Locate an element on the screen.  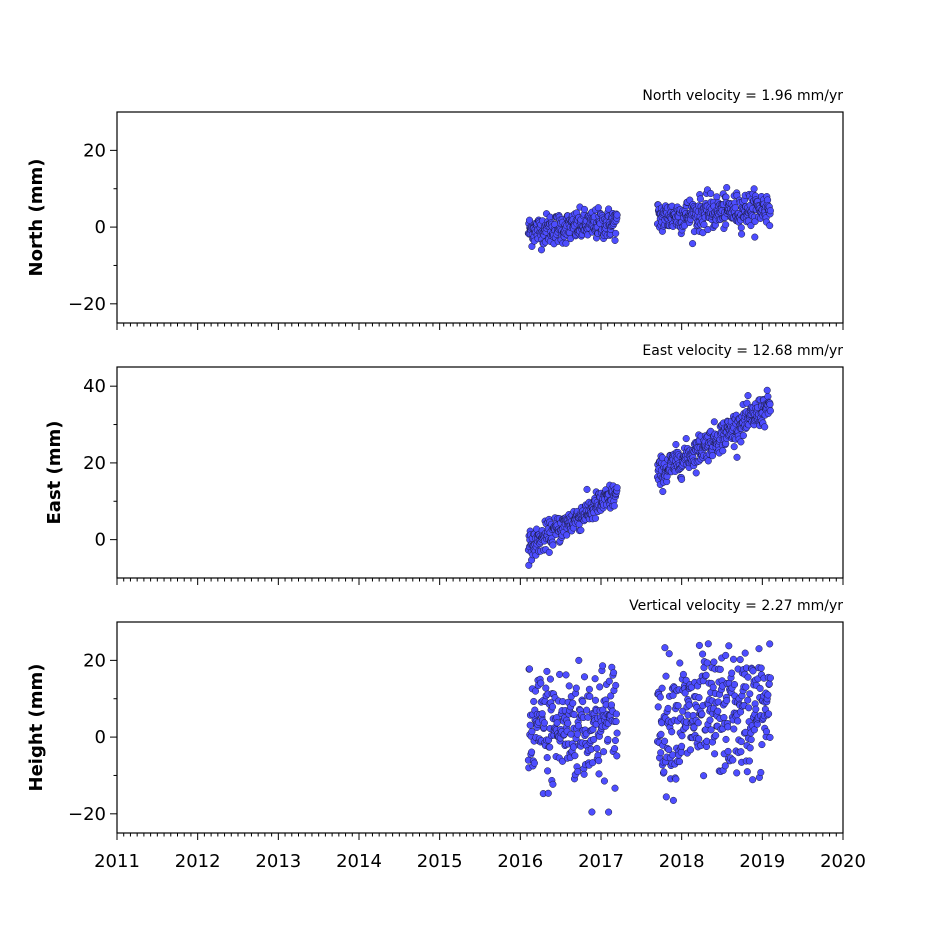
y-axis-label: North (mm) is located at coordinates (36, 218).